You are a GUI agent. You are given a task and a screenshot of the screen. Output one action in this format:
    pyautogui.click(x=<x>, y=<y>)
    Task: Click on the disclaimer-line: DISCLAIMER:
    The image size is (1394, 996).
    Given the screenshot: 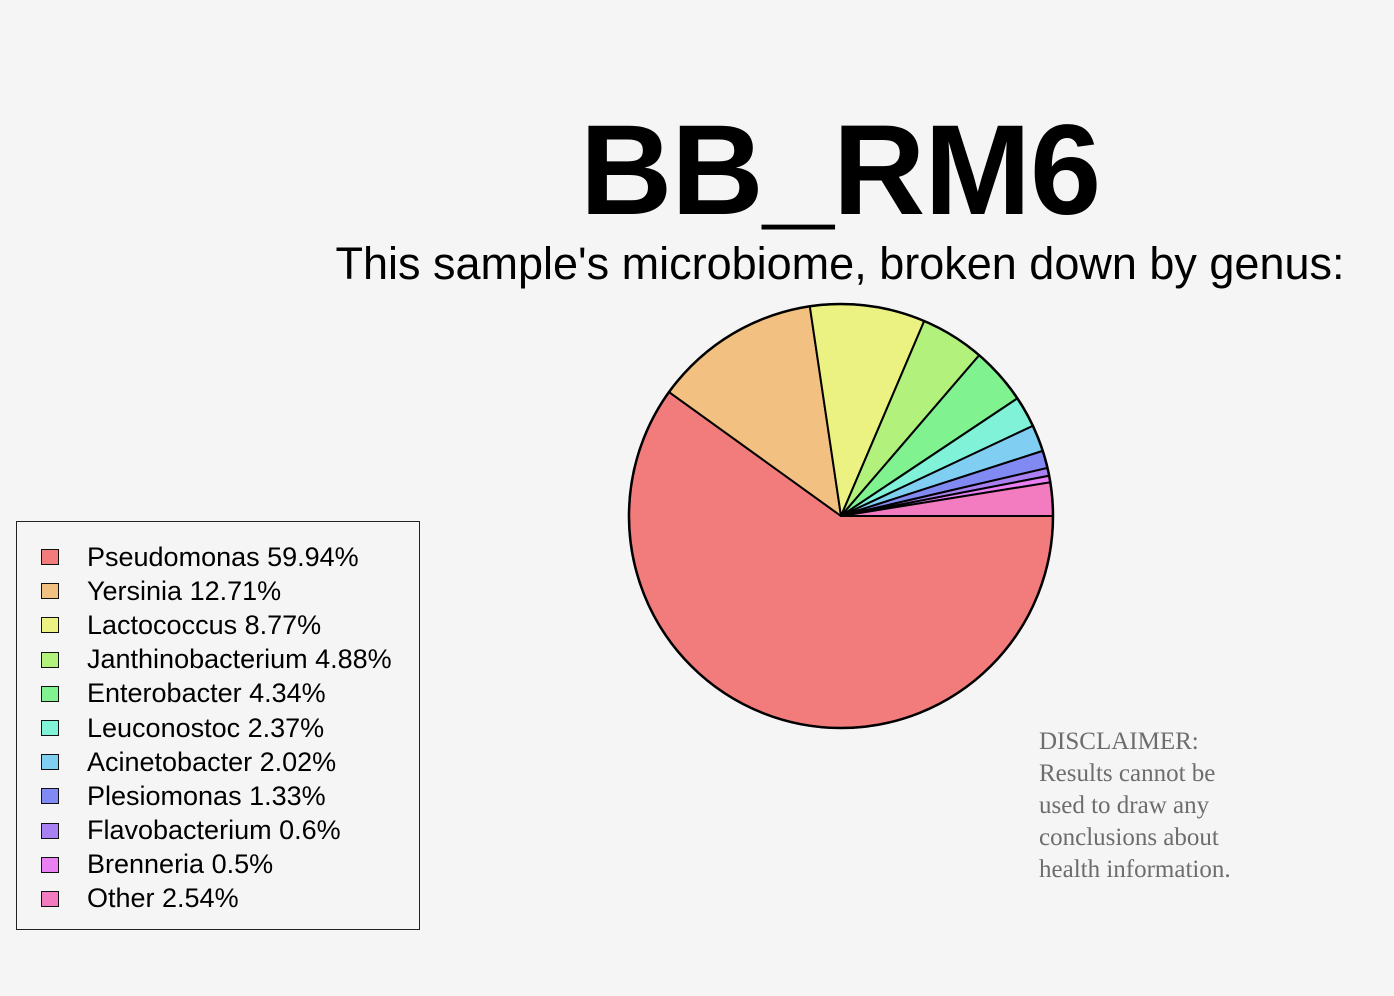 What is the action you would take?
    pyautogui.click(x=1119, y=741)
    